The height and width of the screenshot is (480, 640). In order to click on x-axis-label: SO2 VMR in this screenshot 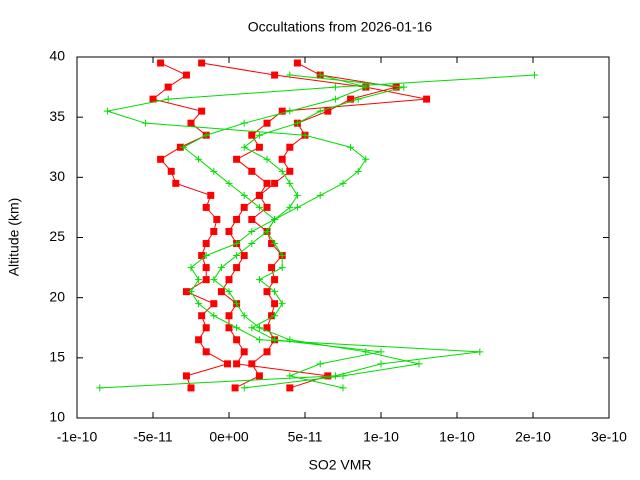, I will do `click(339, 465)`.